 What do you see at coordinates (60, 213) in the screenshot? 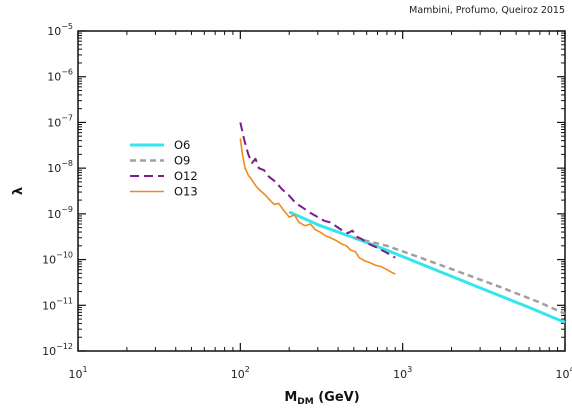
I see `y-tick-label: 10⁻⁹` at bounding box center [60, 213].